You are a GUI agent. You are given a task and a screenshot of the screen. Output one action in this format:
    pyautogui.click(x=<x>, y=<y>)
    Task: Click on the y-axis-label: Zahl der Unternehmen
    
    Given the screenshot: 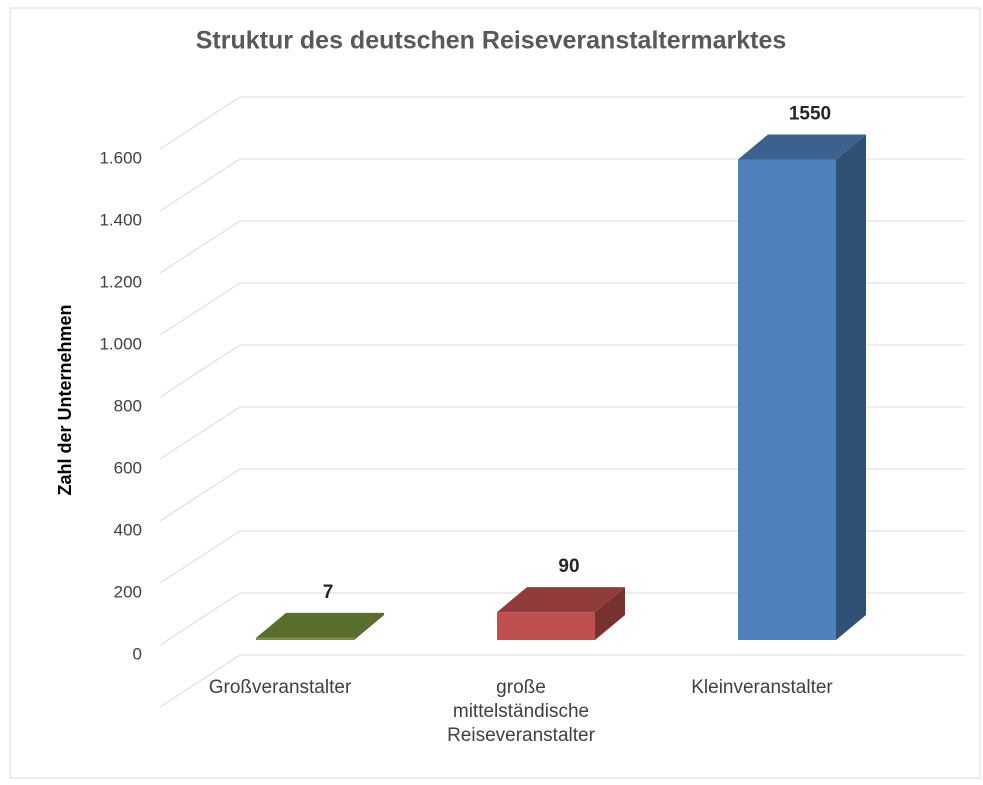 What is the action you would take?
    pyautogui.click(x=65, y=399)
    